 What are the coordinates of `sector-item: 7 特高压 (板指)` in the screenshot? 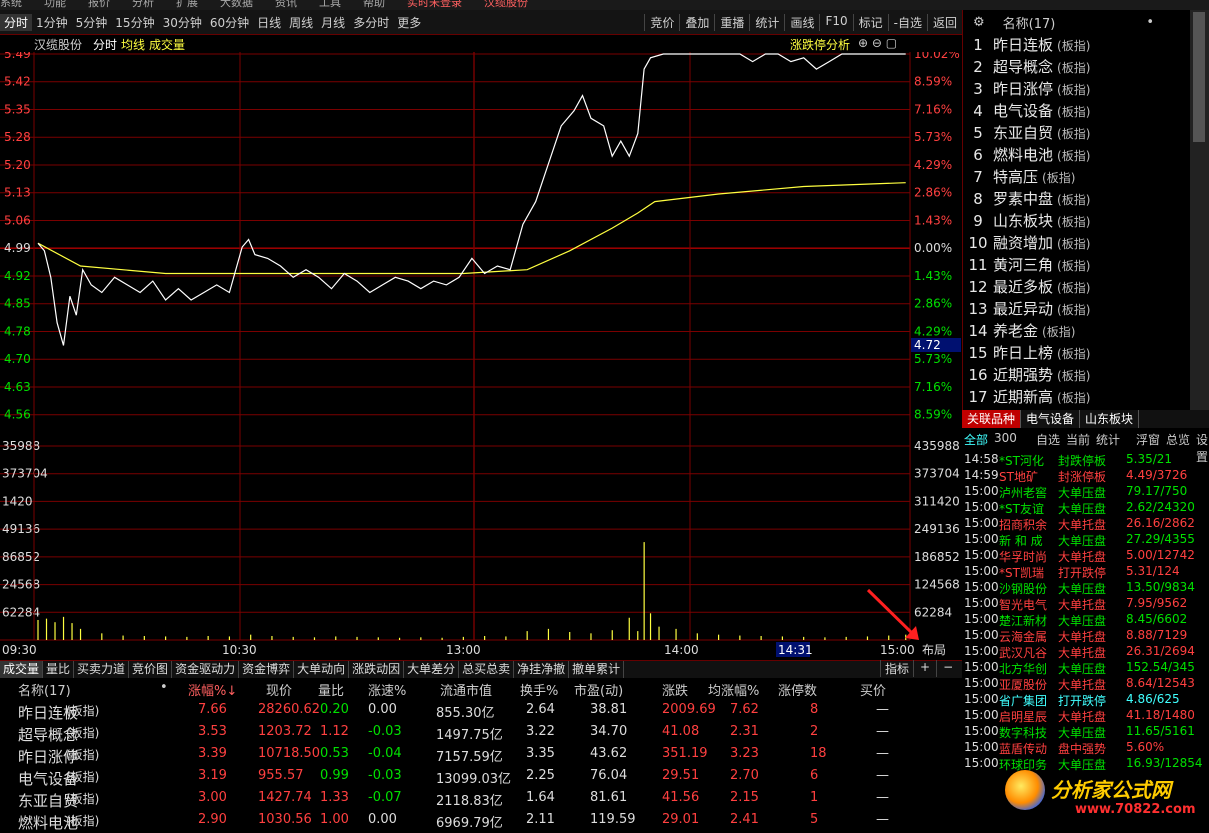 It's located at (1078, 177).